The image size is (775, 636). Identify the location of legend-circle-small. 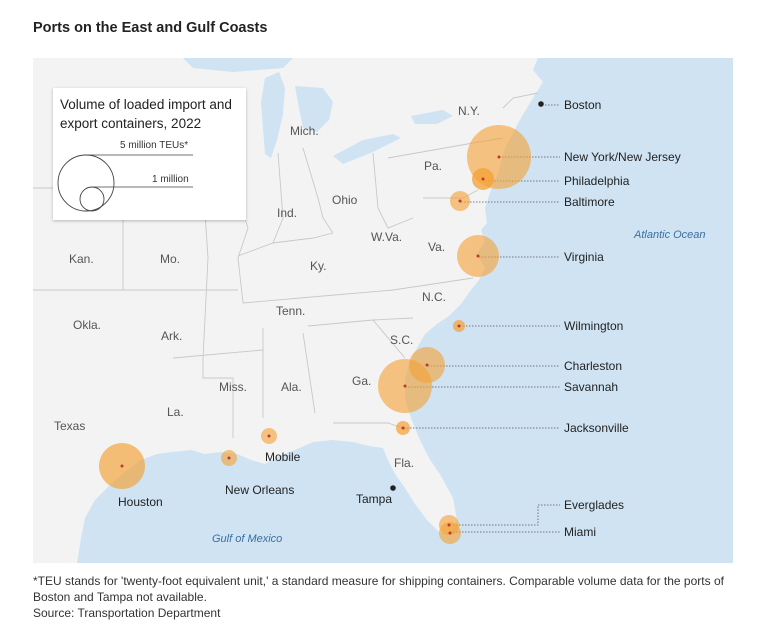
(92, 199).